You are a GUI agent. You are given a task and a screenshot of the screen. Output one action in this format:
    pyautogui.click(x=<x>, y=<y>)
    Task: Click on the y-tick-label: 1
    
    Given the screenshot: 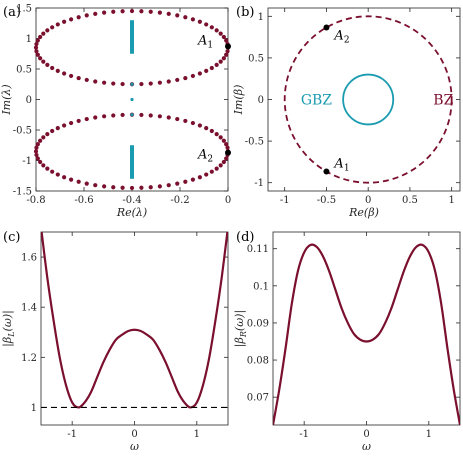 What is the action you would take?
    pyautogui.click(x=34, y=408)
    